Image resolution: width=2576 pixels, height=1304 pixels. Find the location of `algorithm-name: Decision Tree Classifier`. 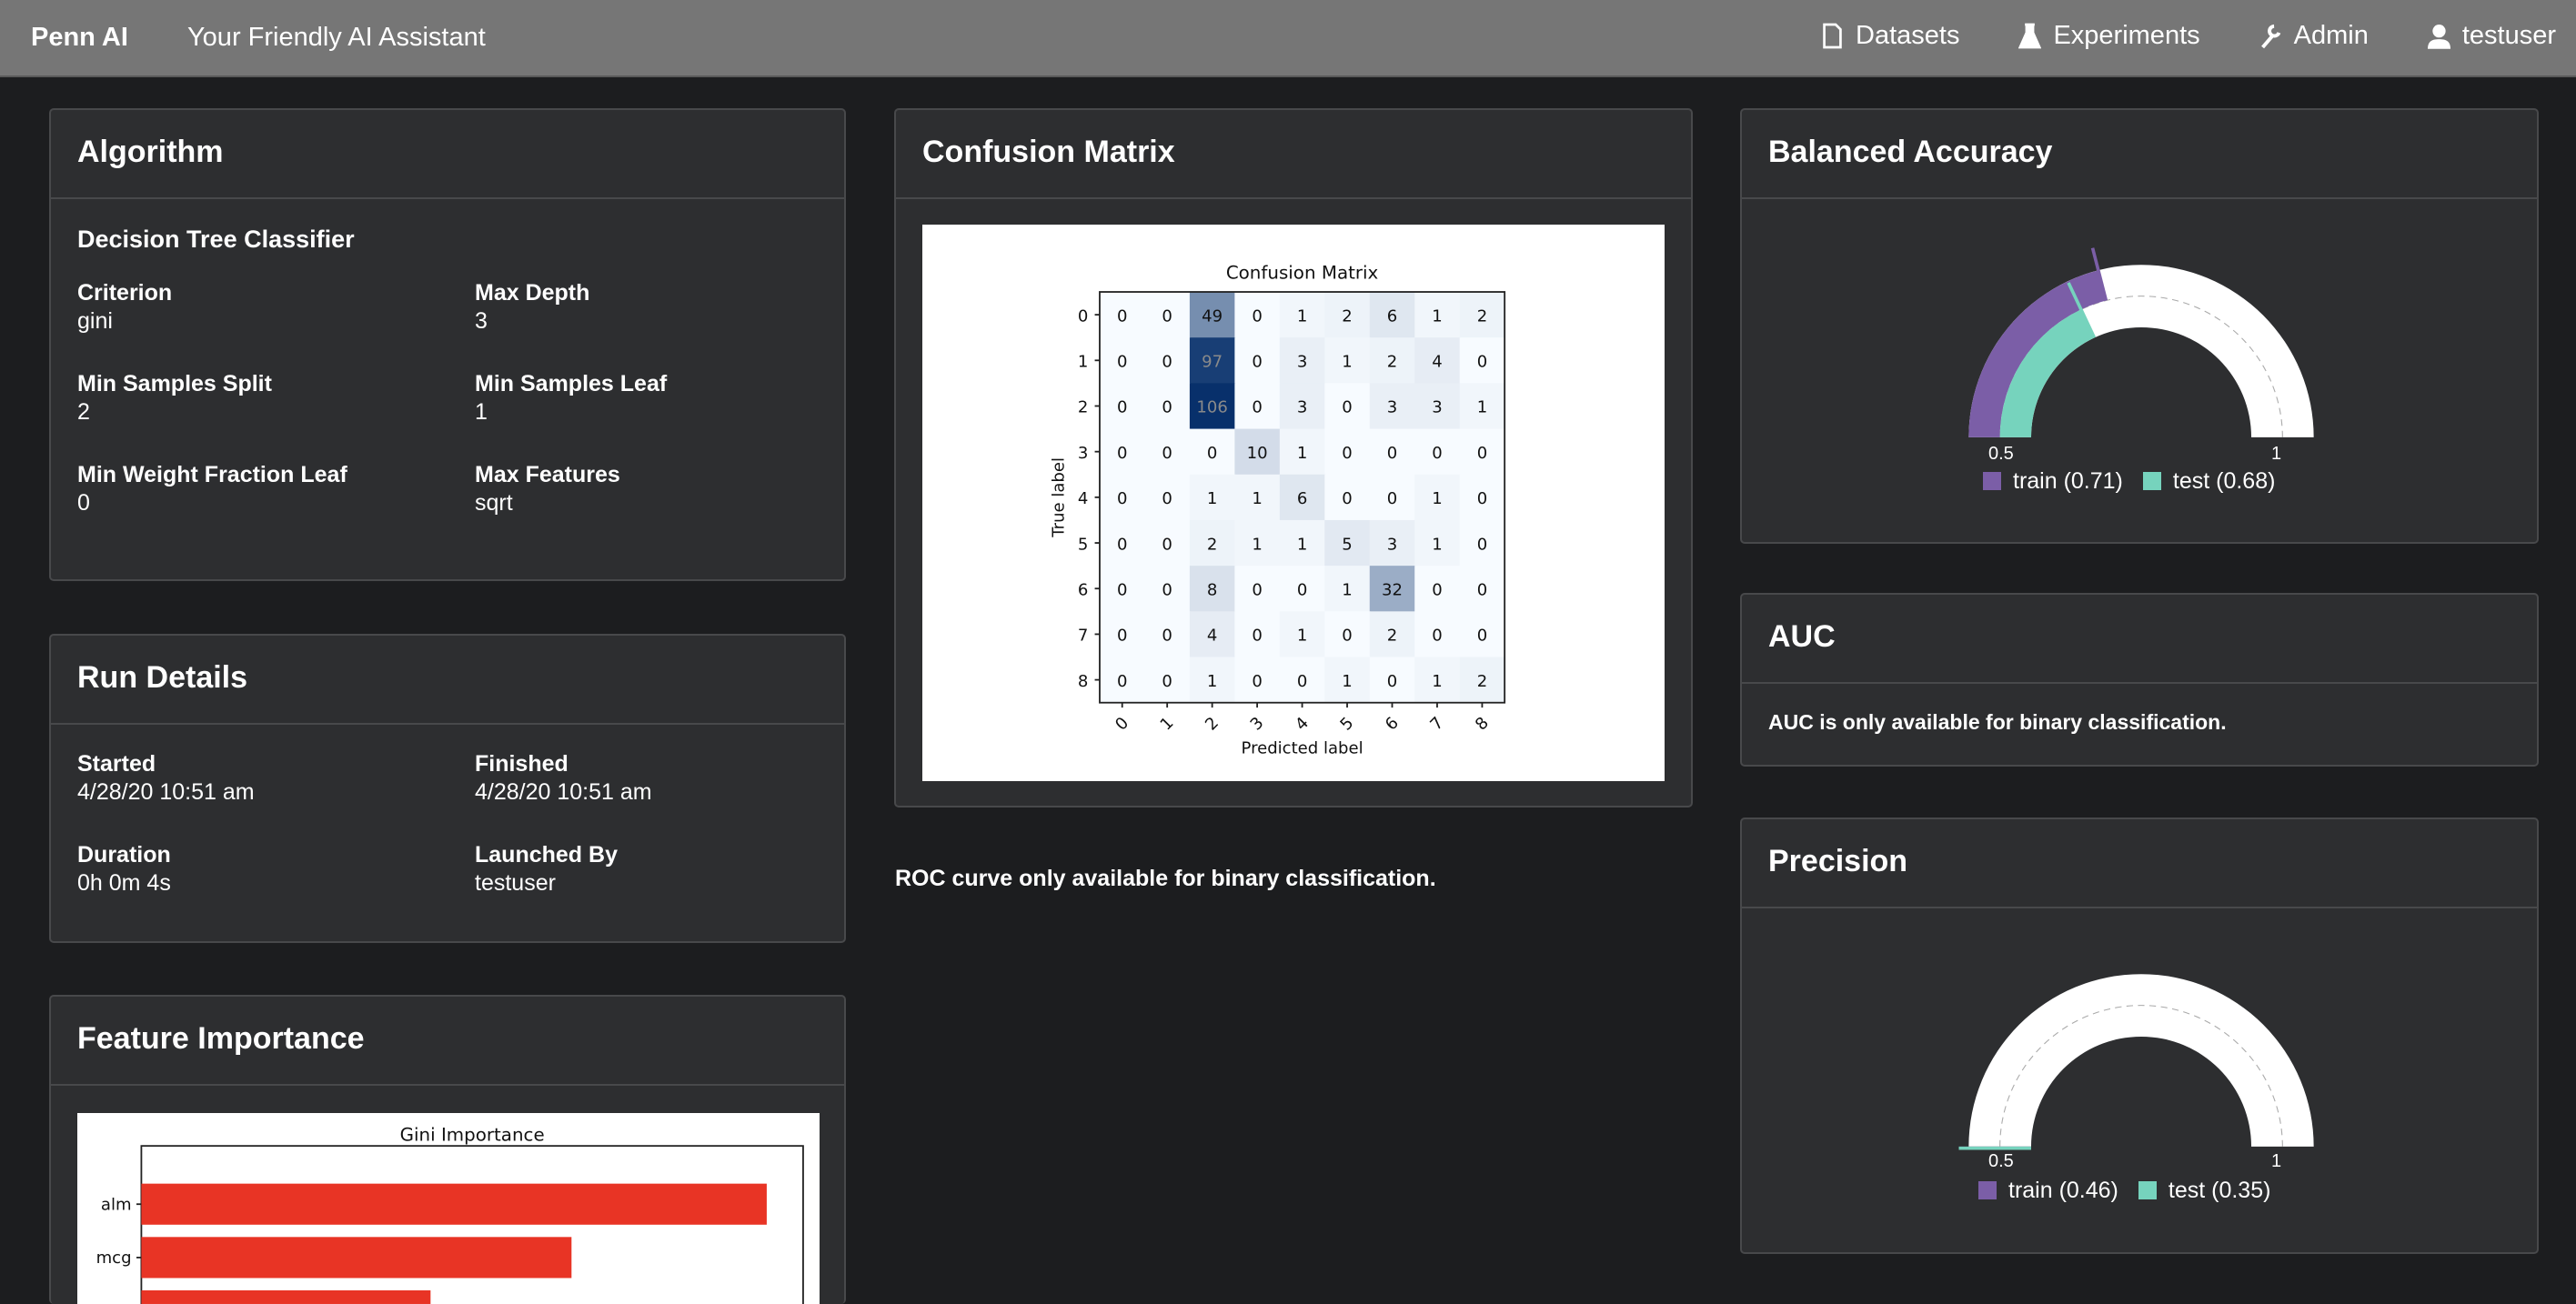

algorithm-name: Decision Tree Classifier is located at coordinates (216, 239).